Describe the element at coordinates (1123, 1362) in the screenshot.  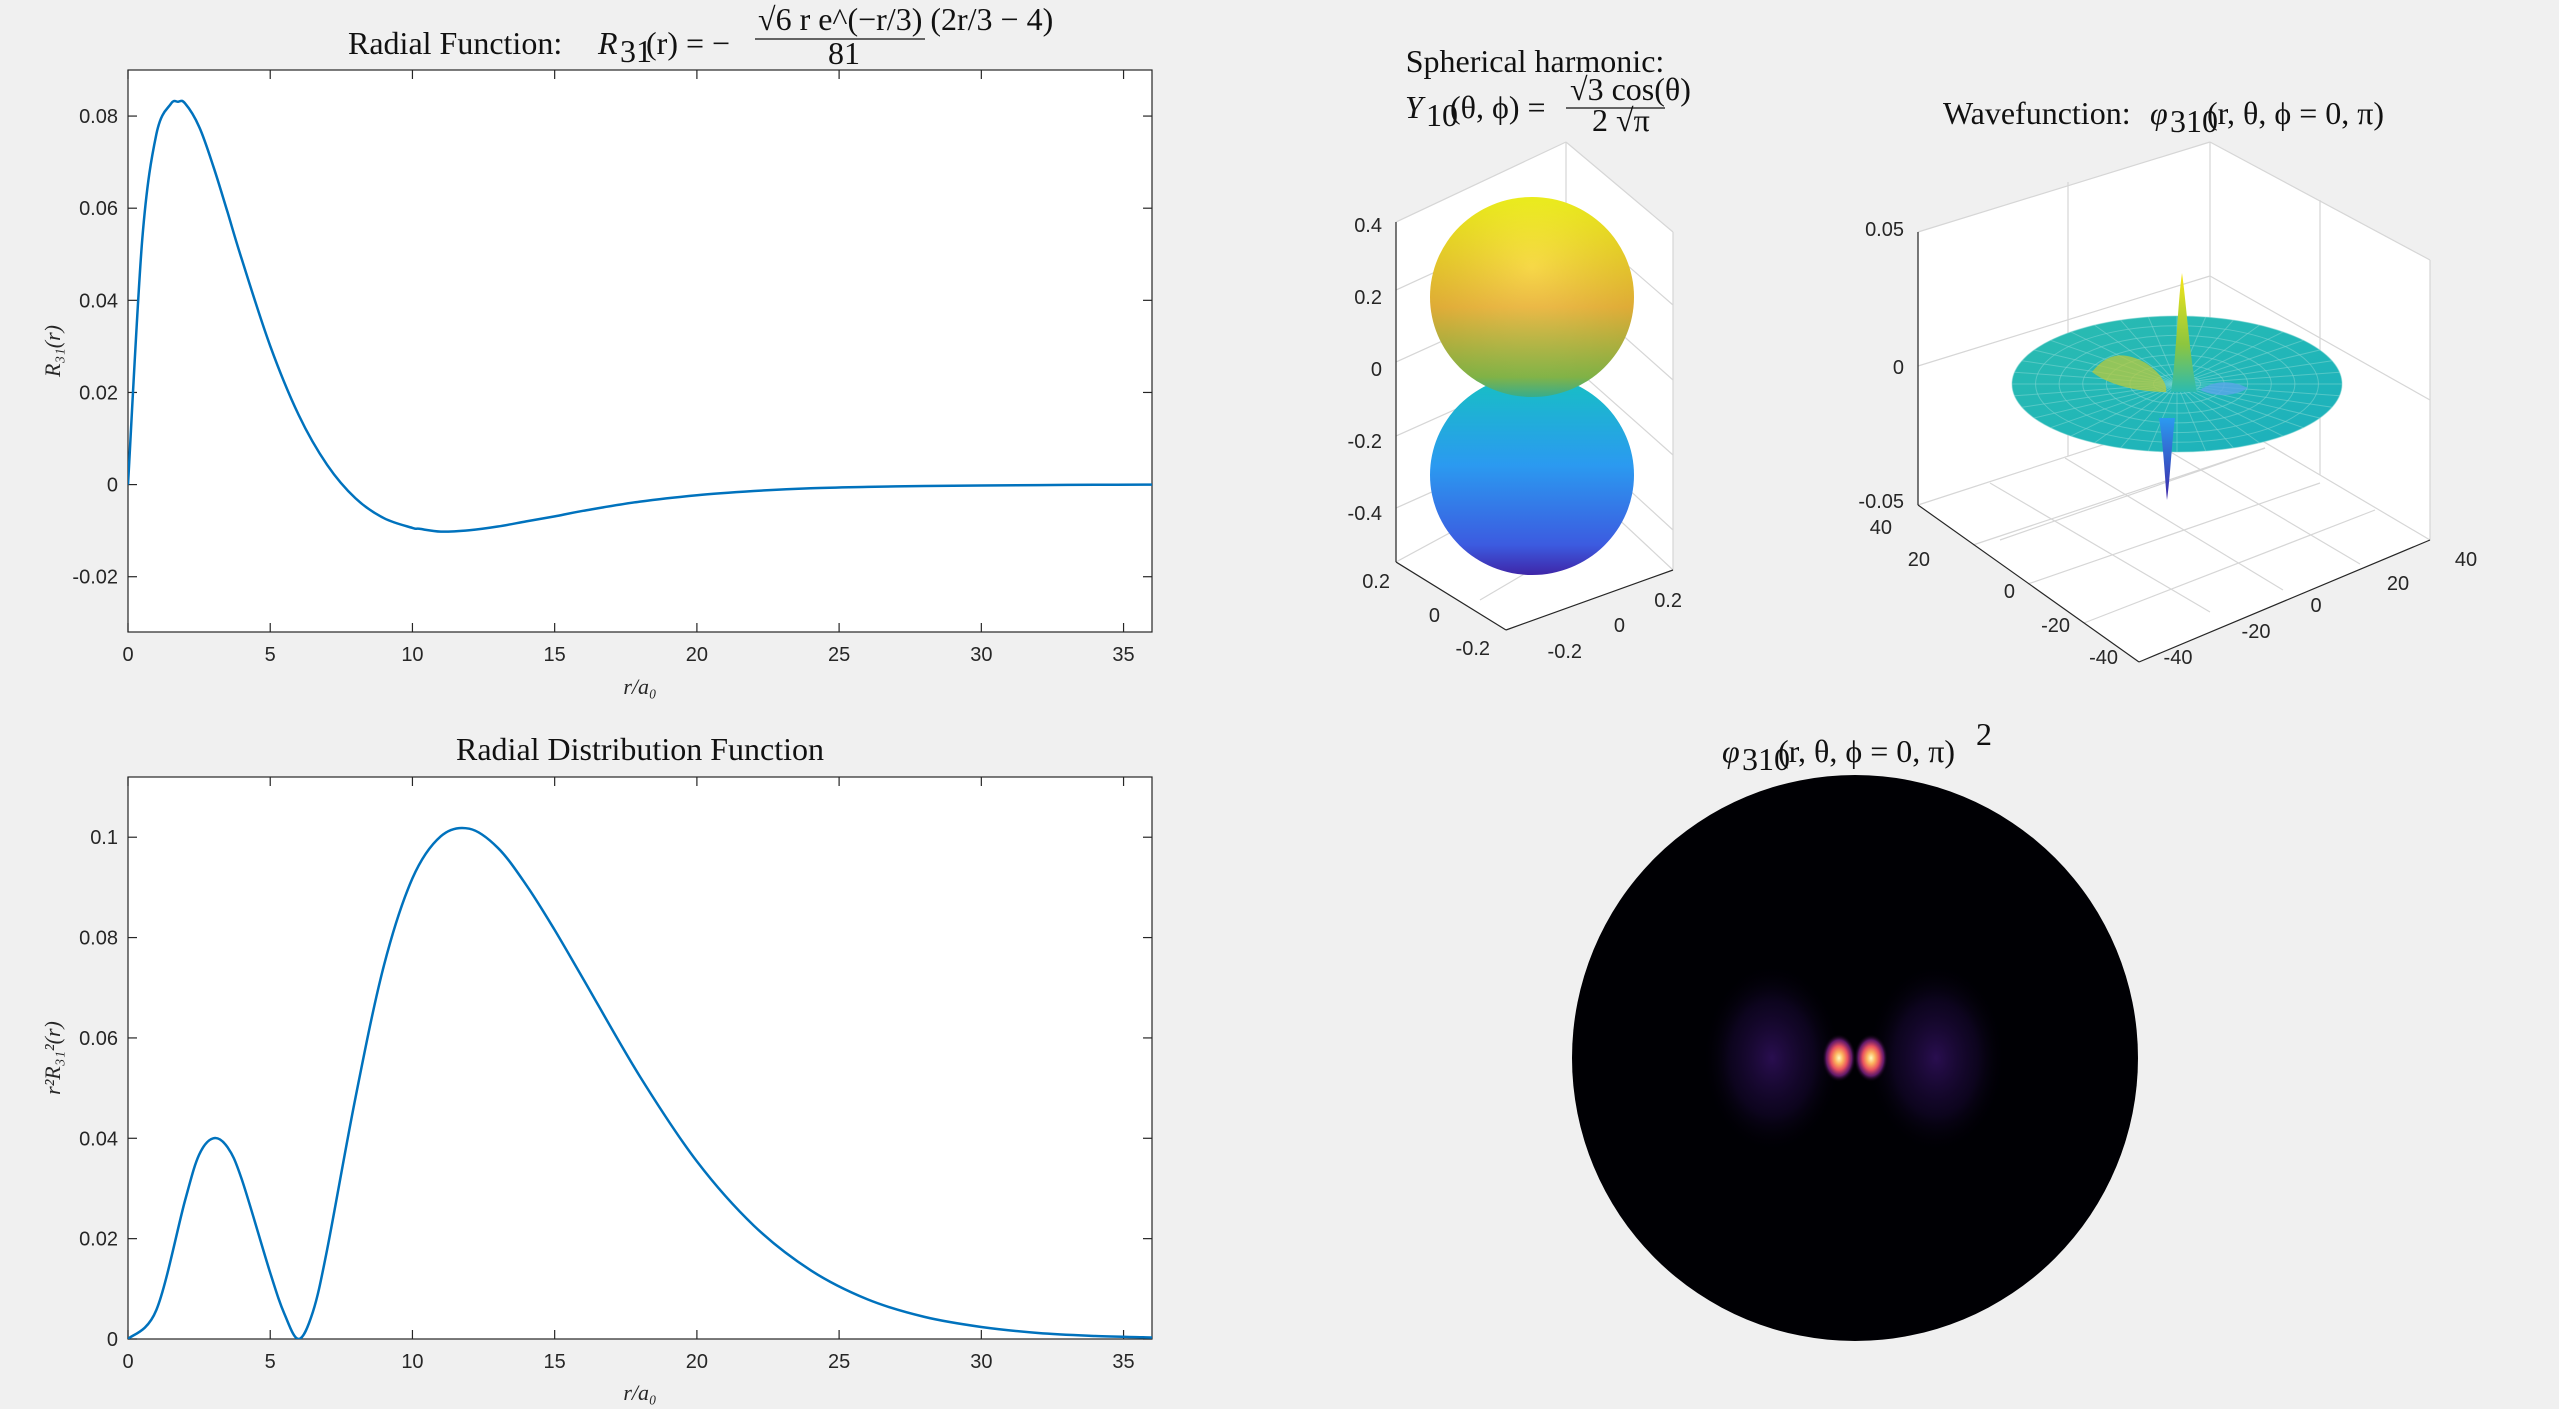
I see `rdf-xtick-label: 35` at that location.